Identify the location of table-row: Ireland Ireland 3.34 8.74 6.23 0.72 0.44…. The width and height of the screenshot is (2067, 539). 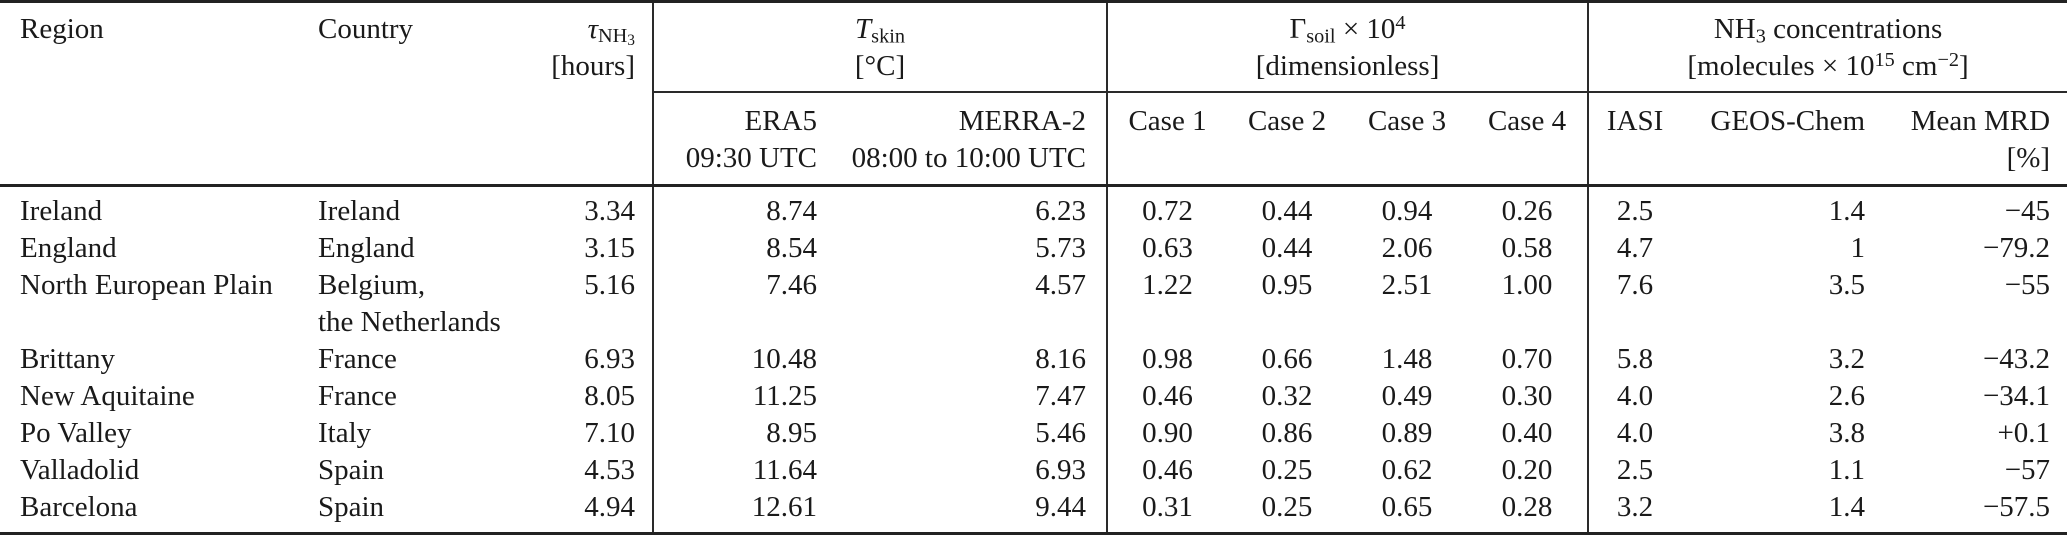
(1033, 208).